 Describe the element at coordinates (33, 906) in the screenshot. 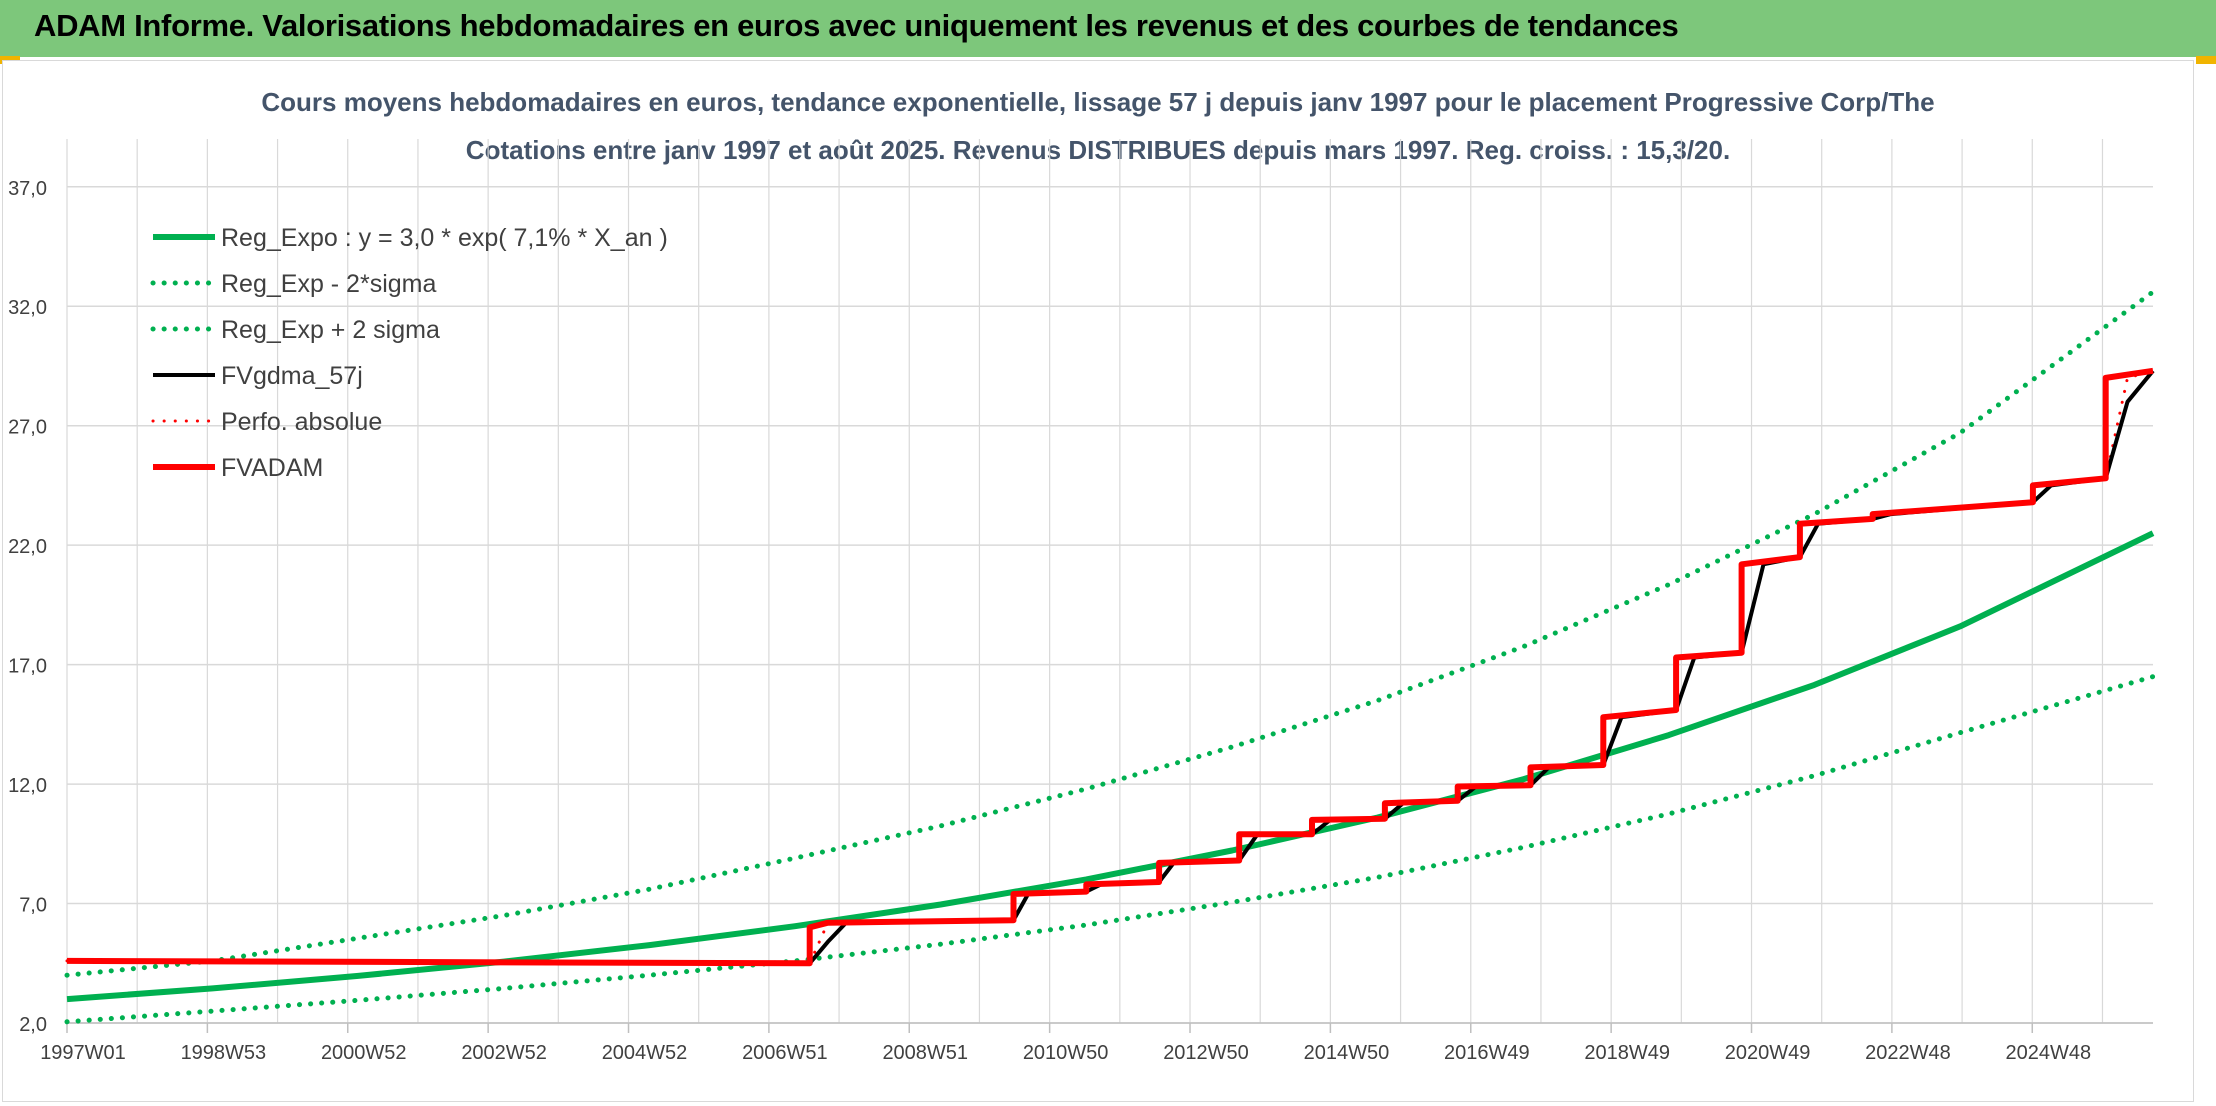

I see `y-tick-label: 7,0` at that location.